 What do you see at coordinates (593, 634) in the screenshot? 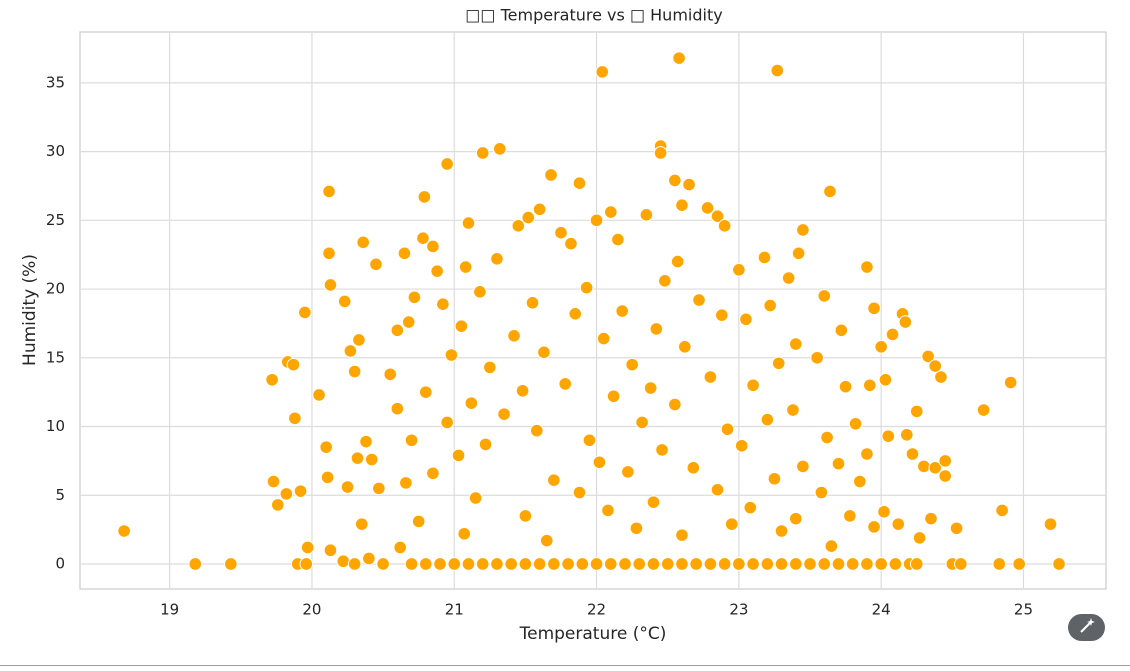
I see `x-axis-label: Temperature (°C)` at bounding box center [593, 634].